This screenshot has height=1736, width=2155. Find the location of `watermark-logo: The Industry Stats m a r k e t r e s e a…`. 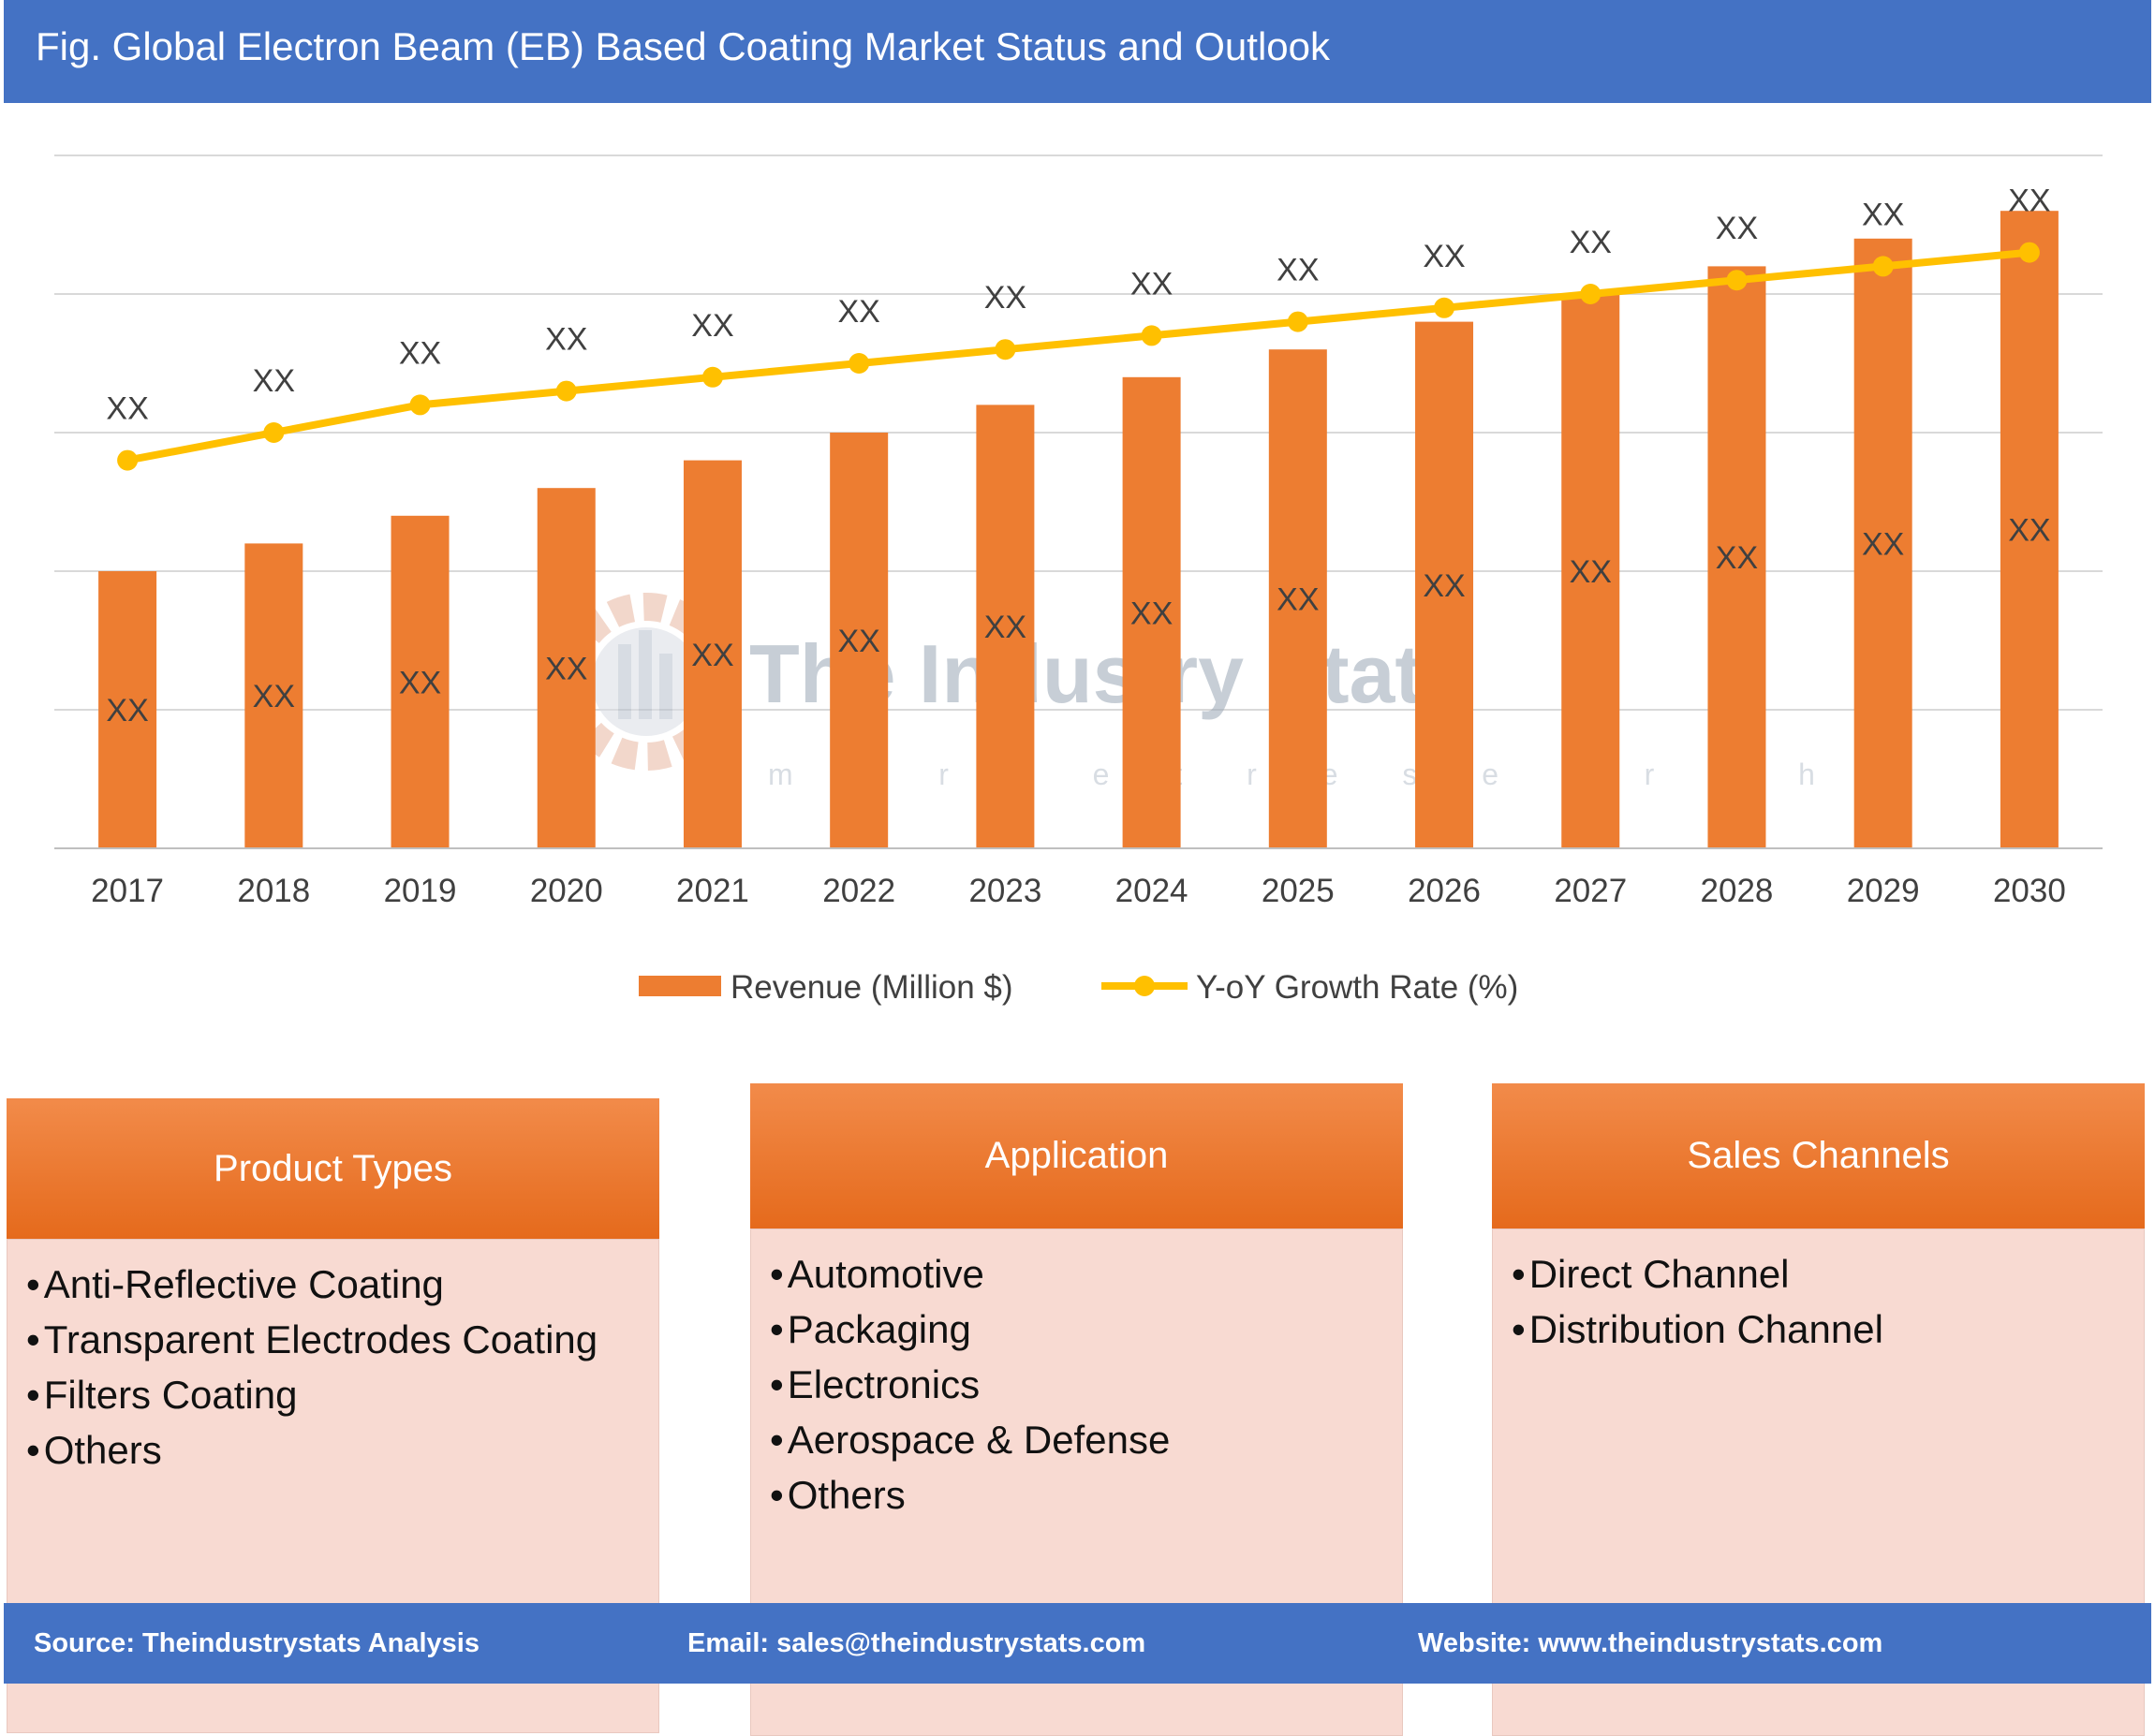

watermark-logo: The Industry Stats m a r k e t r e s e a… is located at coordinates (1186, 692).